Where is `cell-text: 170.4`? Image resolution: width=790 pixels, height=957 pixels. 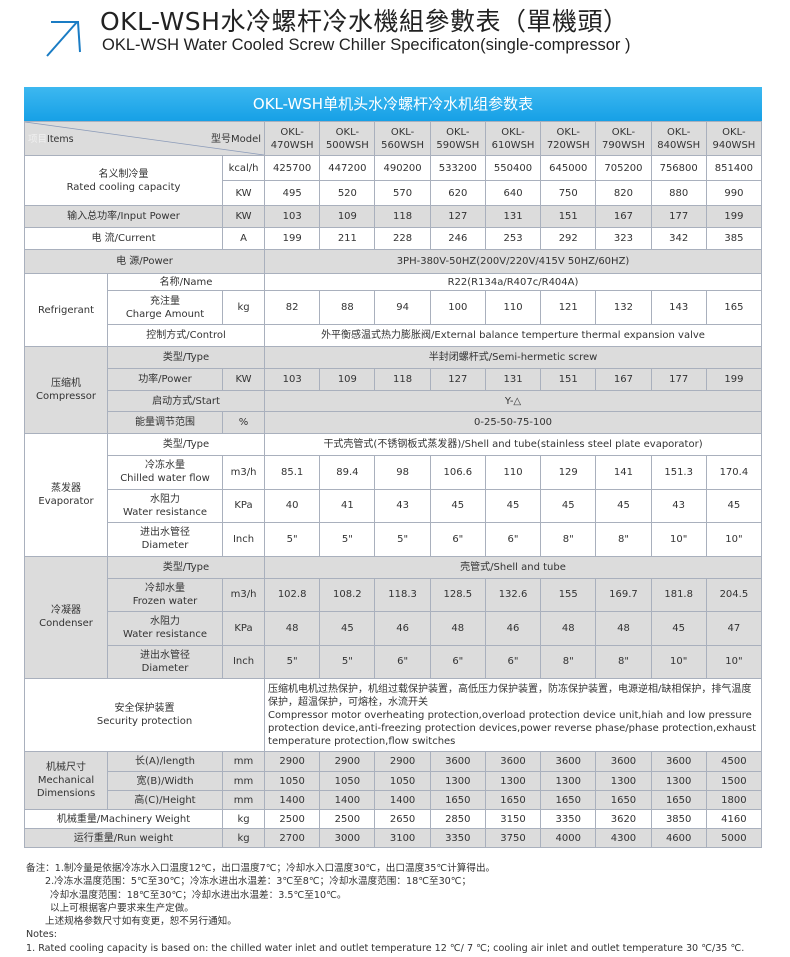 cell-text: 170.4 is located at coordinates (734, 472).